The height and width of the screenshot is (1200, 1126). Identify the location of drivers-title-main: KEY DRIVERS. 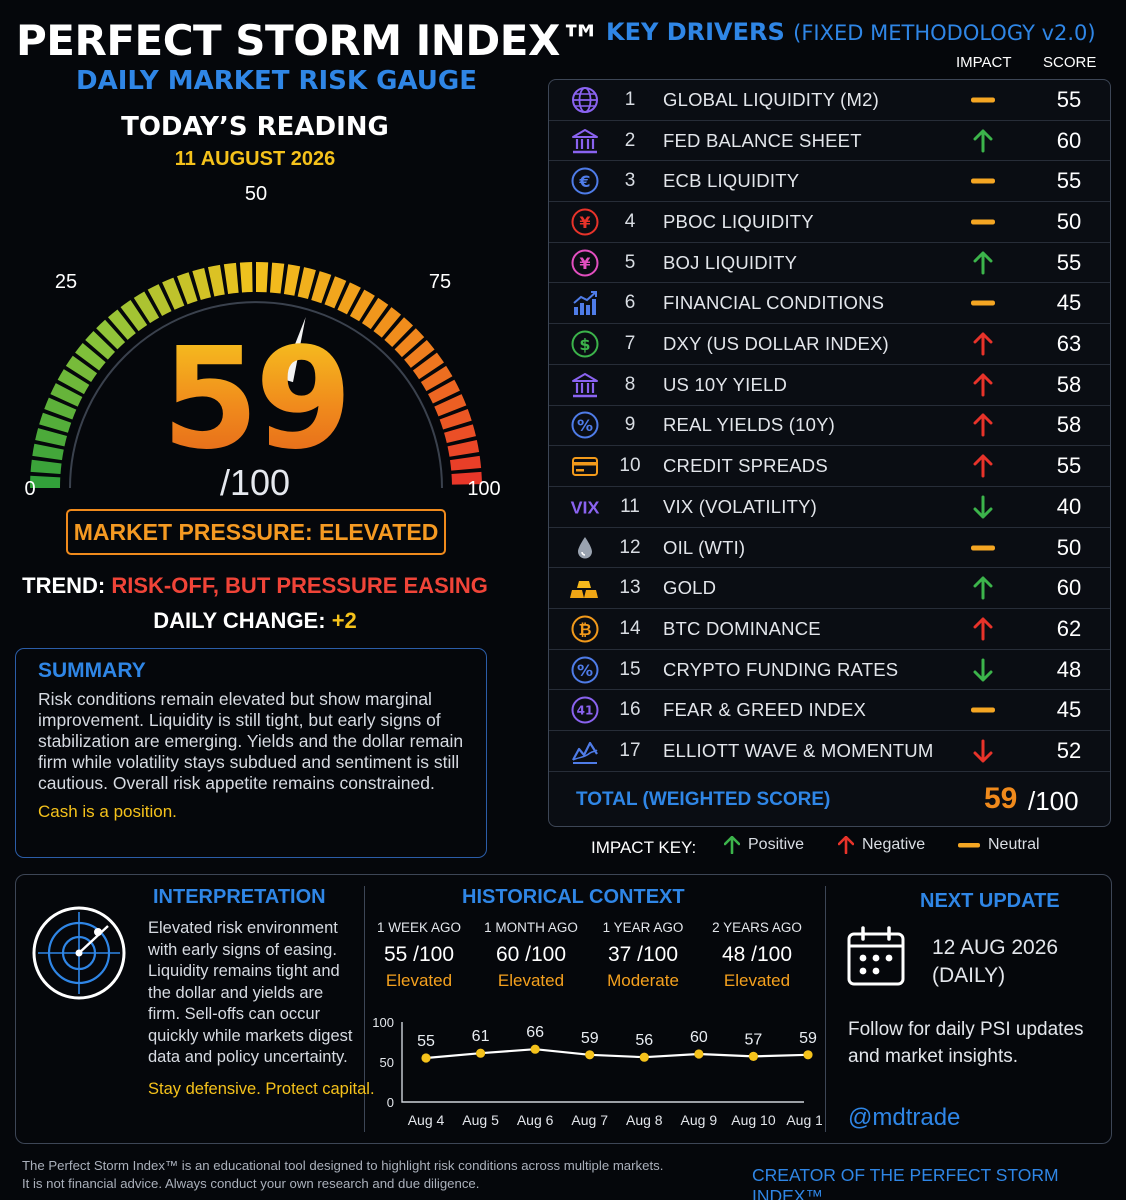
(695, 32).